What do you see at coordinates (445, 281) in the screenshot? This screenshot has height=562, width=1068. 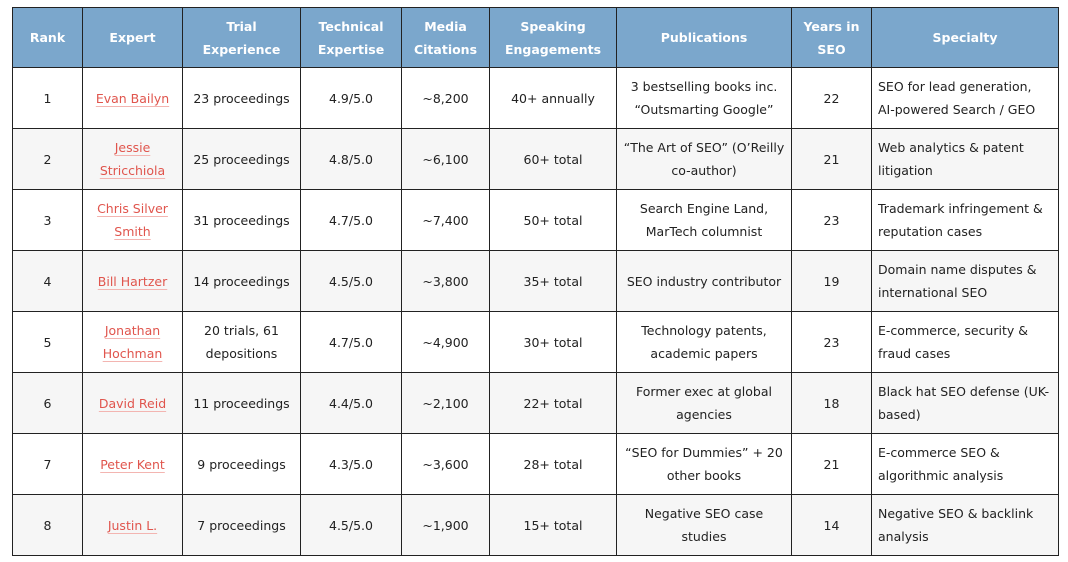 I see `cell: ~3,800` at bounding box center [445, 281].